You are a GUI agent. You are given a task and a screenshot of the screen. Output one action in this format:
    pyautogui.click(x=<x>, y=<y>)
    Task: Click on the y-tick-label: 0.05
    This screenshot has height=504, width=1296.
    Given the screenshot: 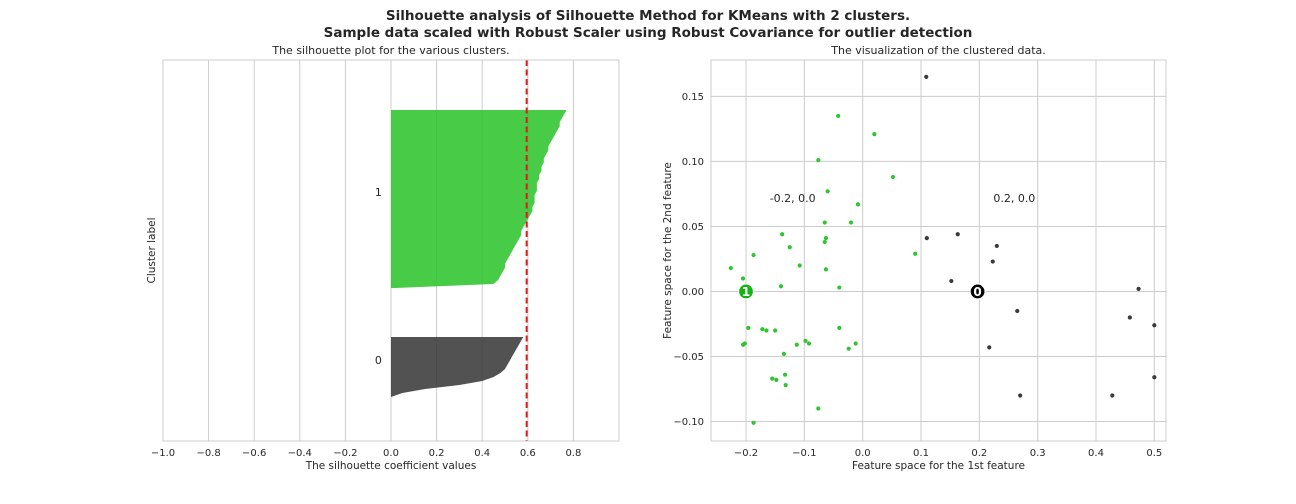 What is the action you would take?
    pyautogui.click(x=693, y=227)
    